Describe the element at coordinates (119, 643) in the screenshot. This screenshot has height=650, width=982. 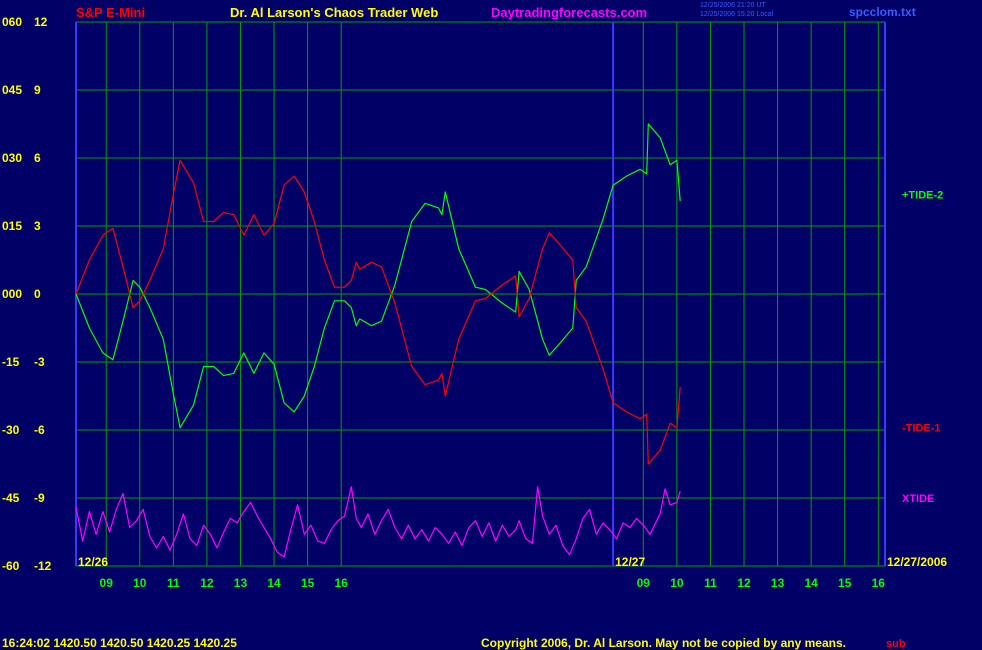
I see `price-quote: 16:24:02 1420.50 1420.50 1420.25 1420.25` at that location.